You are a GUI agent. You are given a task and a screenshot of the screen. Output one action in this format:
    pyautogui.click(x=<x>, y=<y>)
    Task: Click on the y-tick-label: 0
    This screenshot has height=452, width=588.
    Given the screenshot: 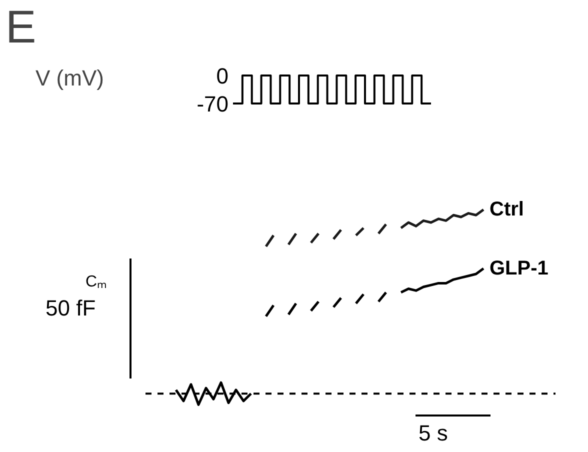 What is the action you would take?
    pyautogui.click(x=222, y=76)
    